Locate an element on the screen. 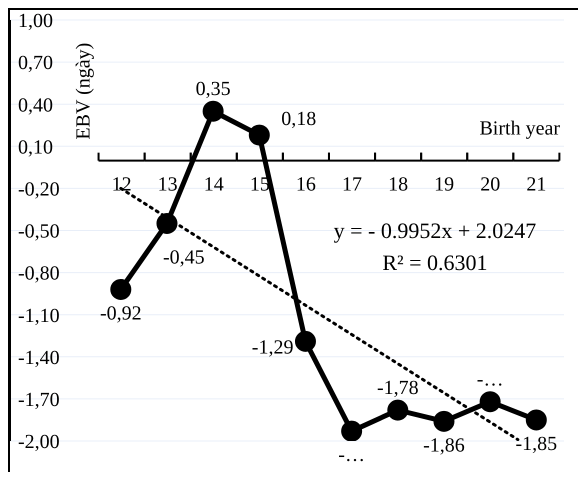 This screenshot has height=479, width=584. annotation: y = - 0.9952x + 2.0247 is located at coordinates (435, 231).